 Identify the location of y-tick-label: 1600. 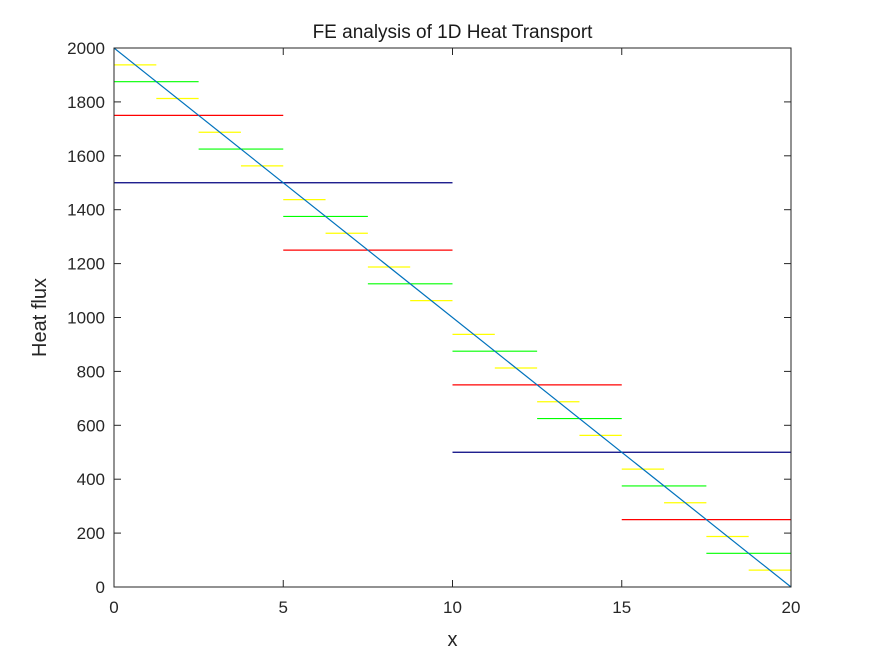
(86, 156).